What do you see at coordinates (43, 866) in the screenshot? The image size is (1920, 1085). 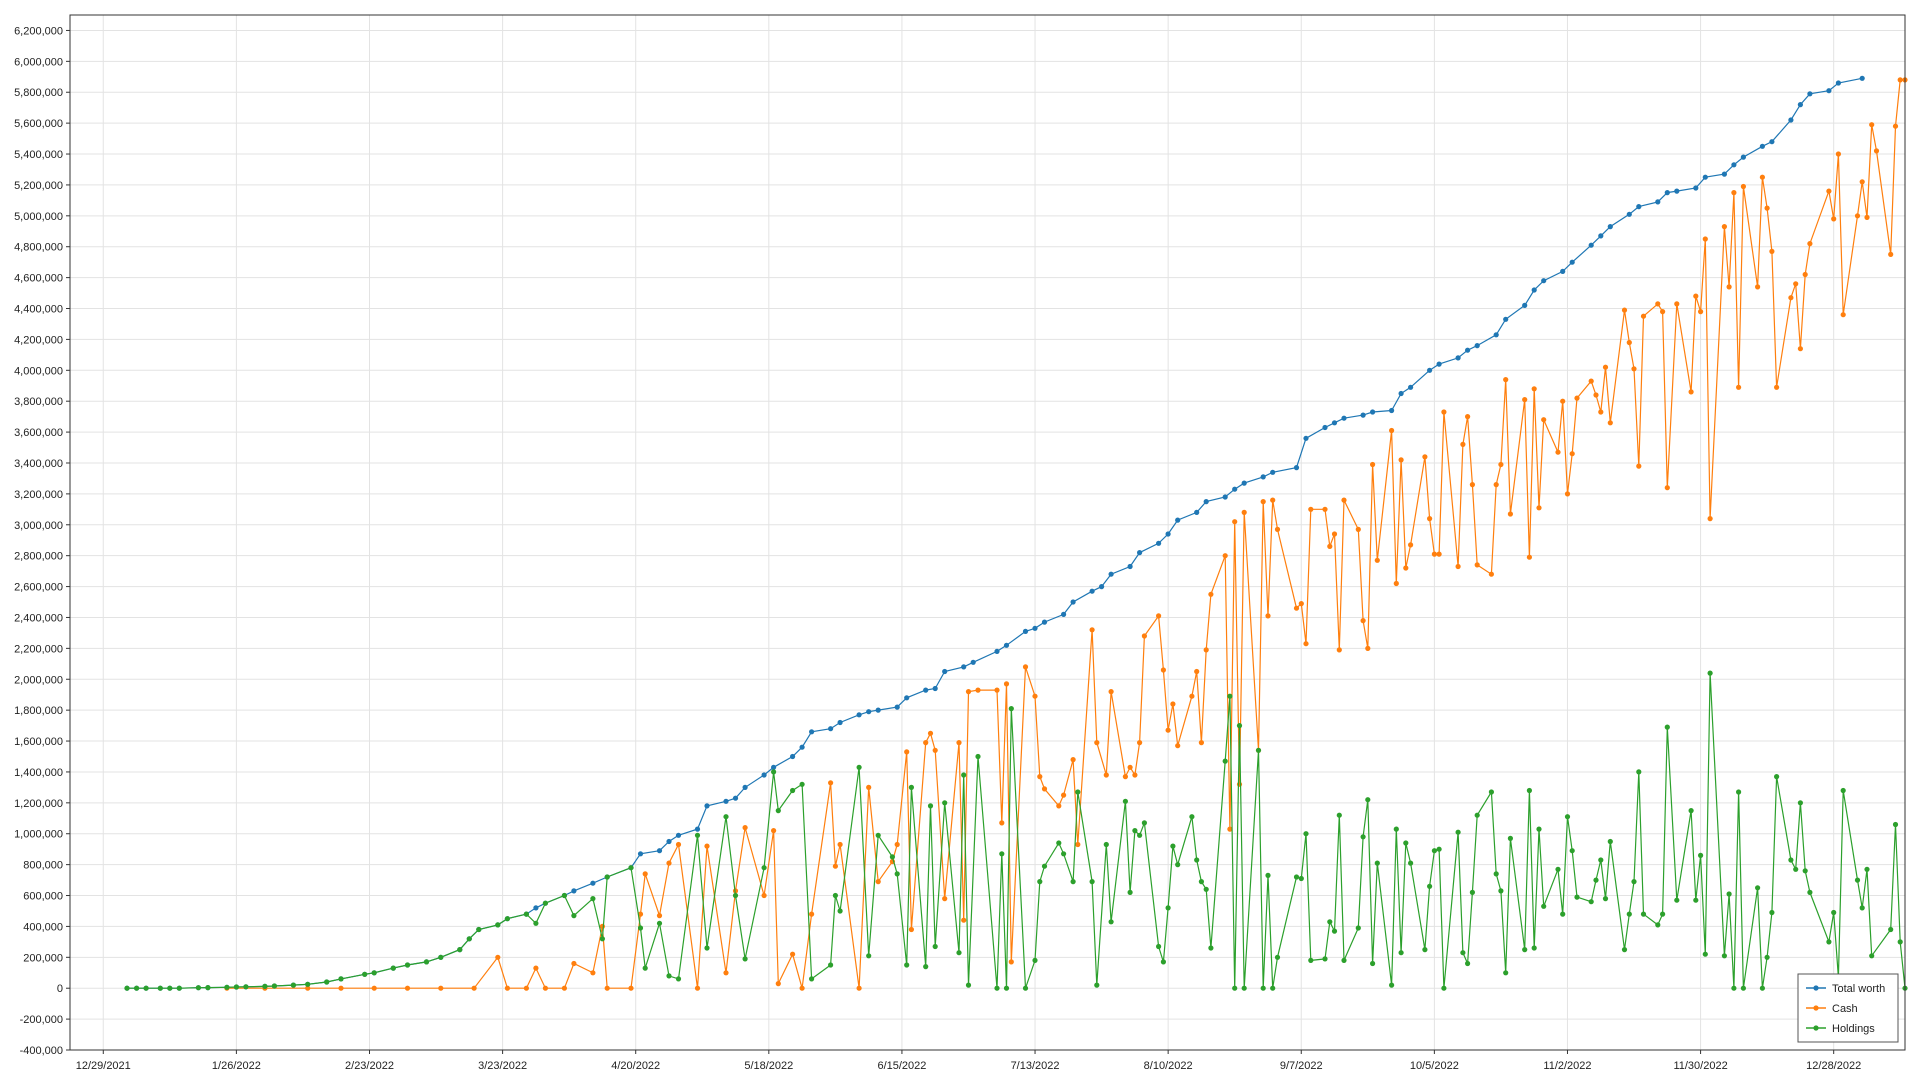 I see `y-tick-label: 800,000` at bounding box center [43, 866].